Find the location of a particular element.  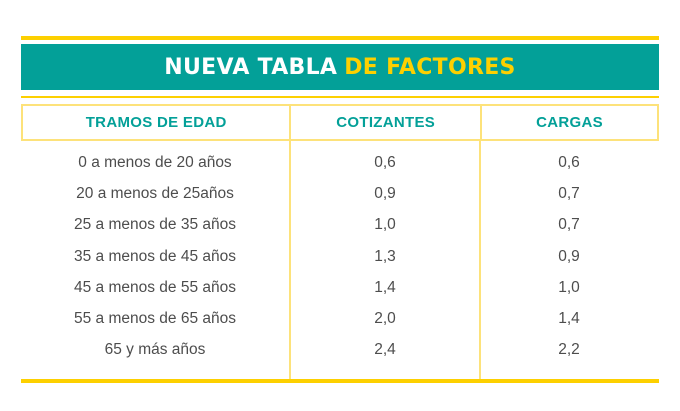

cargas-cell: 1,0 is located at coordinates (569, 287).